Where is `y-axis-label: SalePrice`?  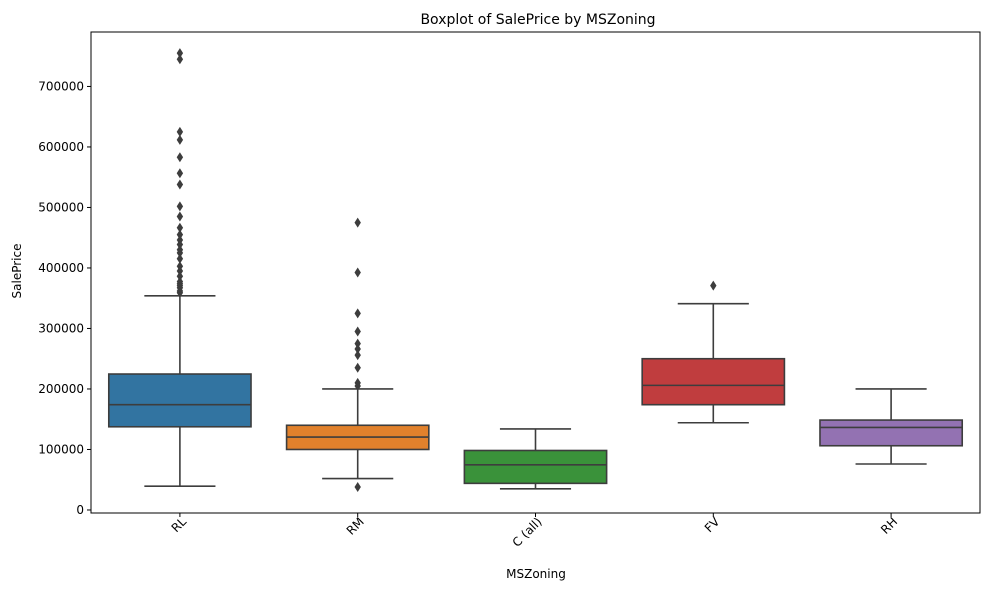 y-axis-label: SalePrice is located at coordinates (17, 271).